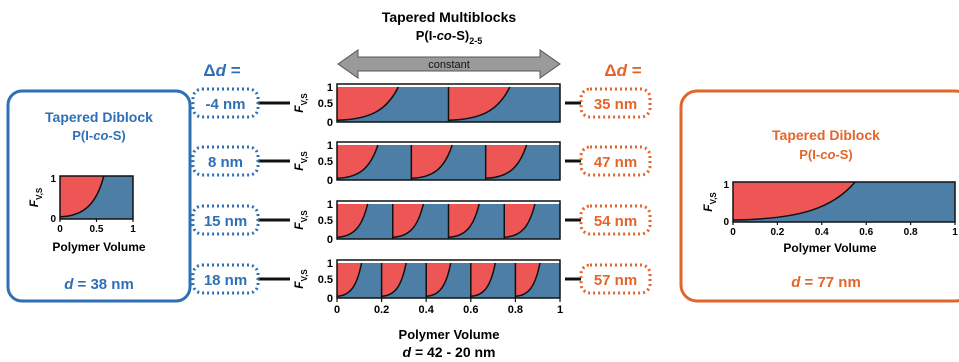 The width and height of the screenshot is (959, 362). I want to click on delta-value: 15 nm, so click(225, 221).